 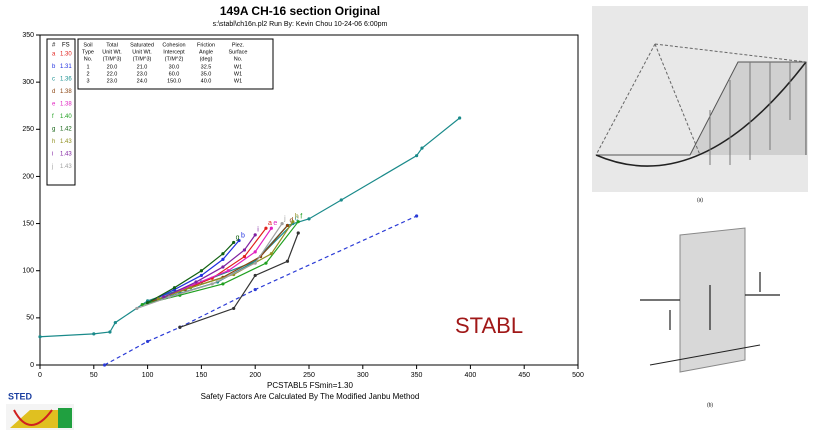 I want to click on table-cell: 35.0, so click(x=206, y=74).